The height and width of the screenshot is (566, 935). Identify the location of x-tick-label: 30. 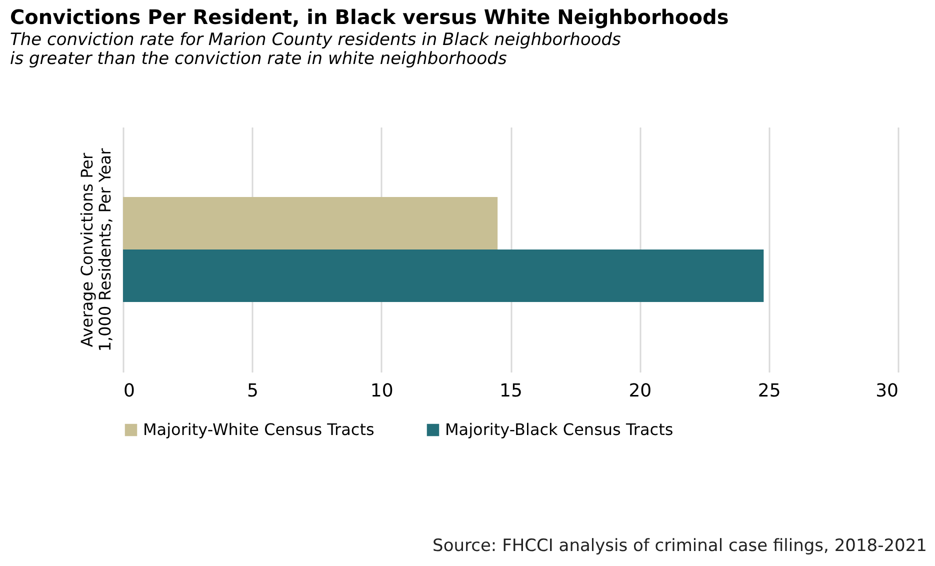
(887, 391).